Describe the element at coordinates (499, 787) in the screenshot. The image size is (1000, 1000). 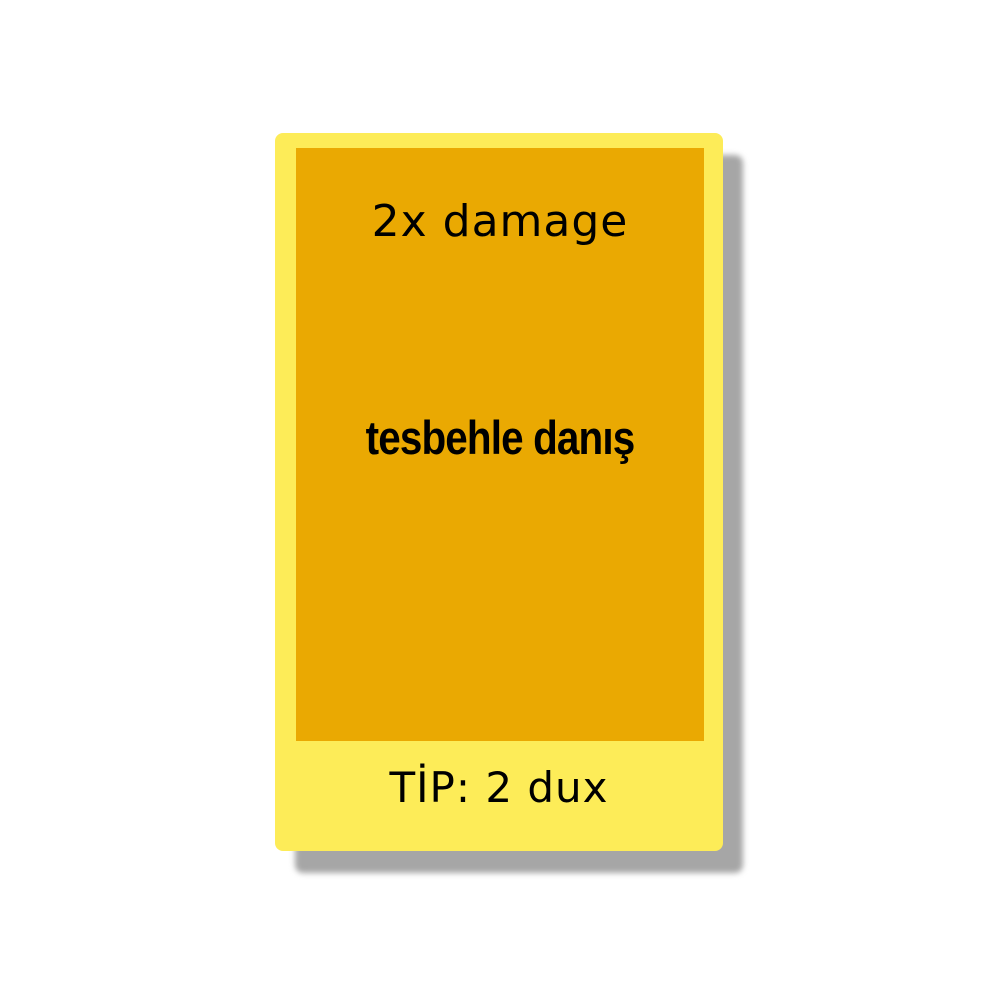
I see `card-tip-text: TİP: 2 dux` at that location.